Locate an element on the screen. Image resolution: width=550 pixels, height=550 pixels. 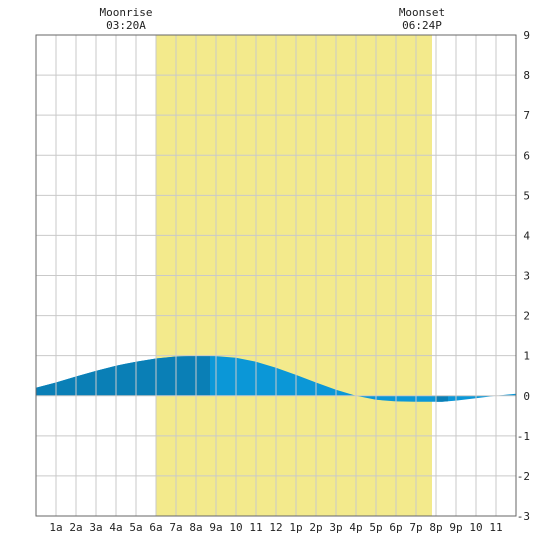
y-tick-label: 6 is located at coordinates (526, 155).